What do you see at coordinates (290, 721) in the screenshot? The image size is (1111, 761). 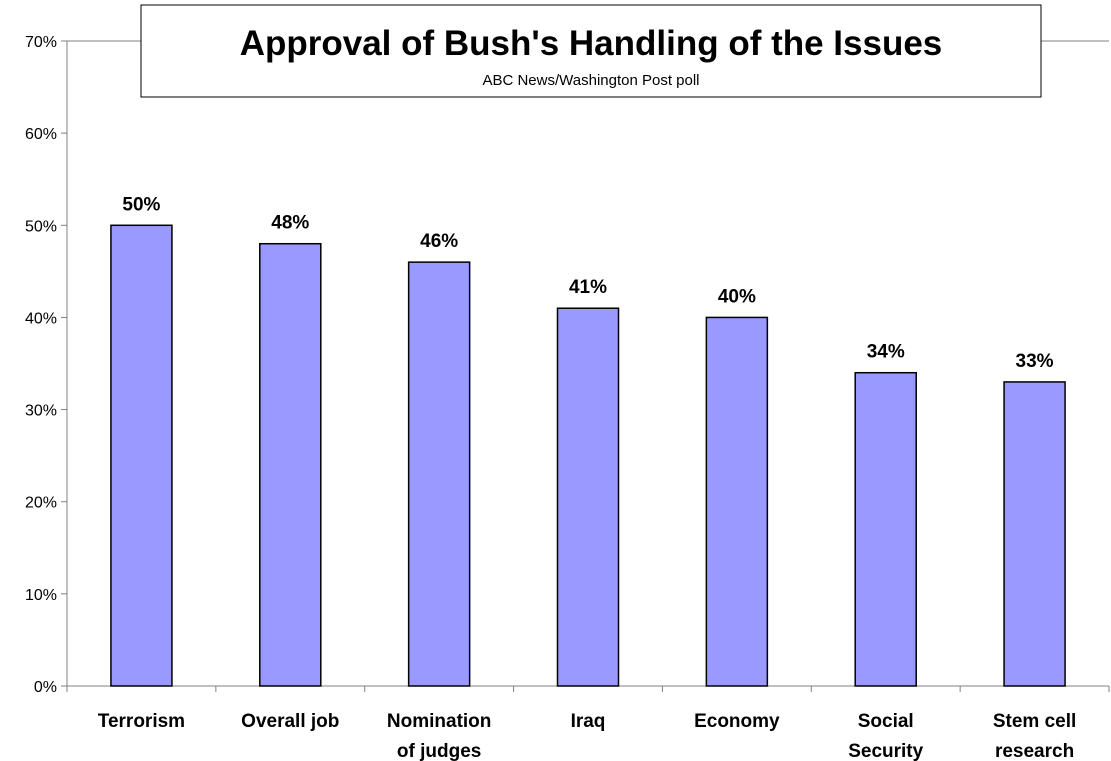 I see `x-category-label: Overall job` at bounding box center [290, 721].